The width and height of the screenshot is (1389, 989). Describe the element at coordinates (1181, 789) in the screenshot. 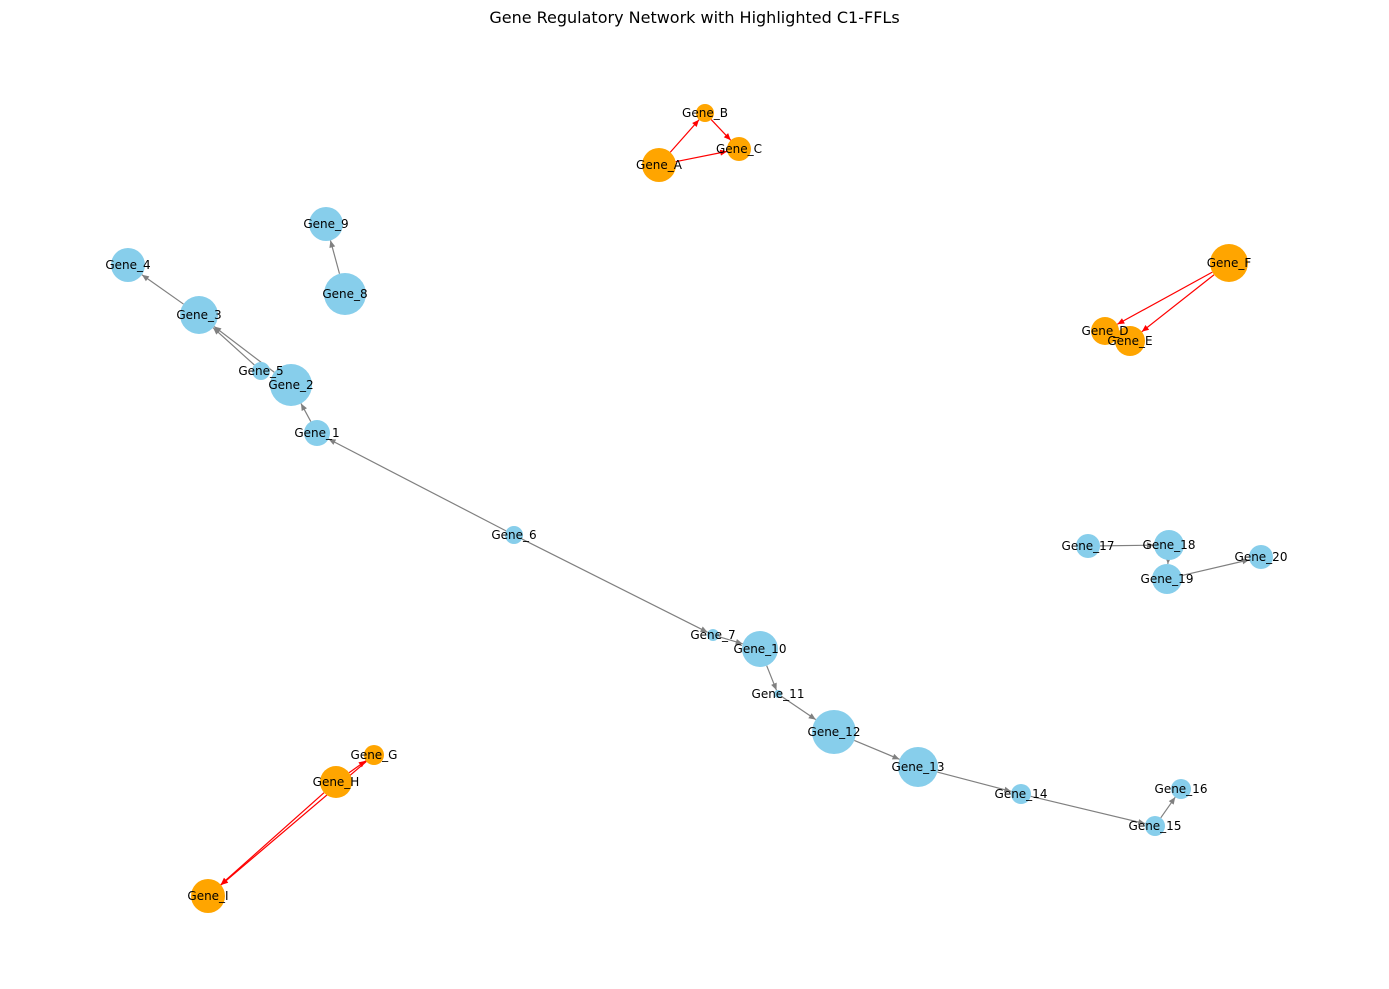

I see `node-label-gene-16: Gene_16` at that location.